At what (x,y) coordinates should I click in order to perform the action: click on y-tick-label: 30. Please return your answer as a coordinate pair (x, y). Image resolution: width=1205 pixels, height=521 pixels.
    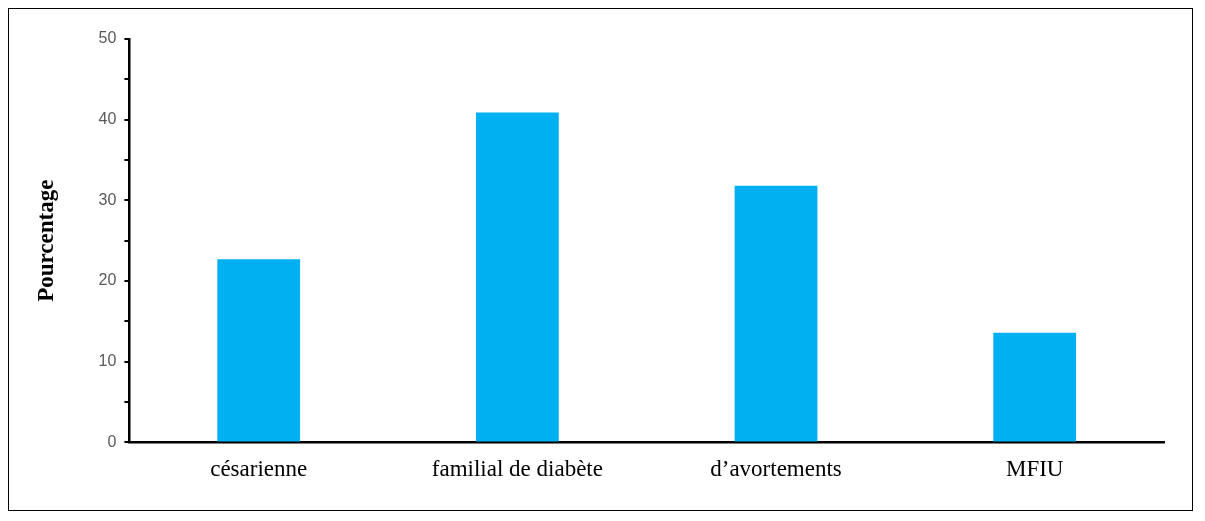
    Looking at the image, I should click on (107, 199).